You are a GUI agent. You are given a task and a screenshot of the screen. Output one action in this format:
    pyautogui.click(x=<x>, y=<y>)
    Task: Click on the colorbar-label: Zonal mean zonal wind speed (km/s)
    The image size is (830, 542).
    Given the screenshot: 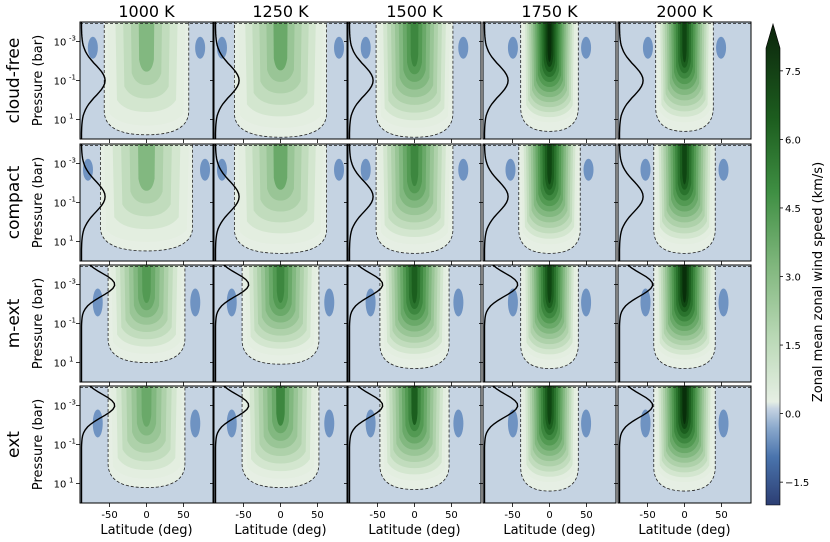 What is the action you would take?
    pyautogui.click(x=818, y=282)
    